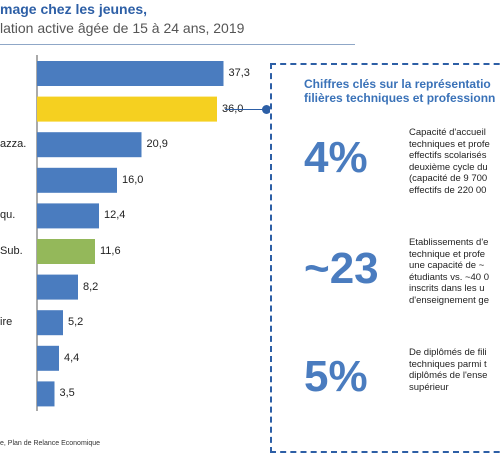 Image resolution: width=500 pixels, height=463 pixels. What do you see at coordinates (6, 322) in the screenshot?
I see `category-label: ire` at bounding box center [6, 322].